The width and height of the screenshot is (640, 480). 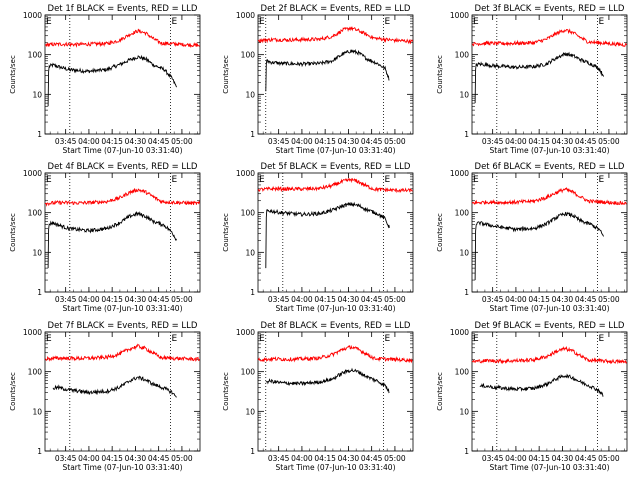 What do you see at coordinates (550, 9) in the screenshot?
I see `panel-title: Det 3f BLACK = Events, RED = LLD` at bounding box center [550, 9].